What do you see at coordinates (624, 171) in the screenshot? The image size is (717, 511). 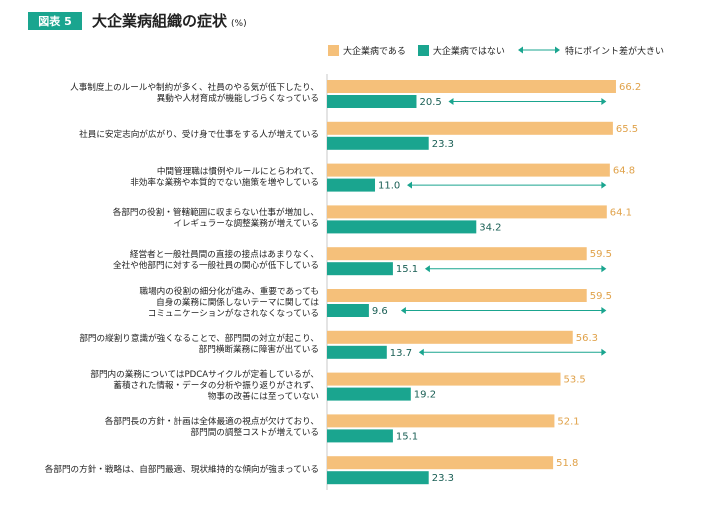 I see `data-label-series-a: 64.8` at bounding box center [624, 171].